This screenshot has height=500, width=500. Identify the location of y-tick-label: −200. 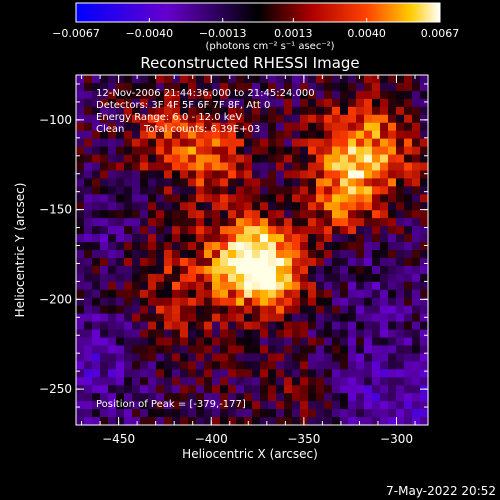
(55, 299).